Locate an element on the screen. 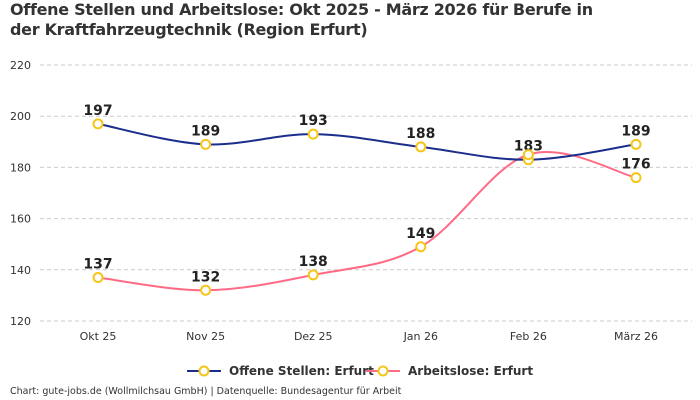 This screenshot has width=700, height=400. data-label: 137 is located at coordinates (97, 264).